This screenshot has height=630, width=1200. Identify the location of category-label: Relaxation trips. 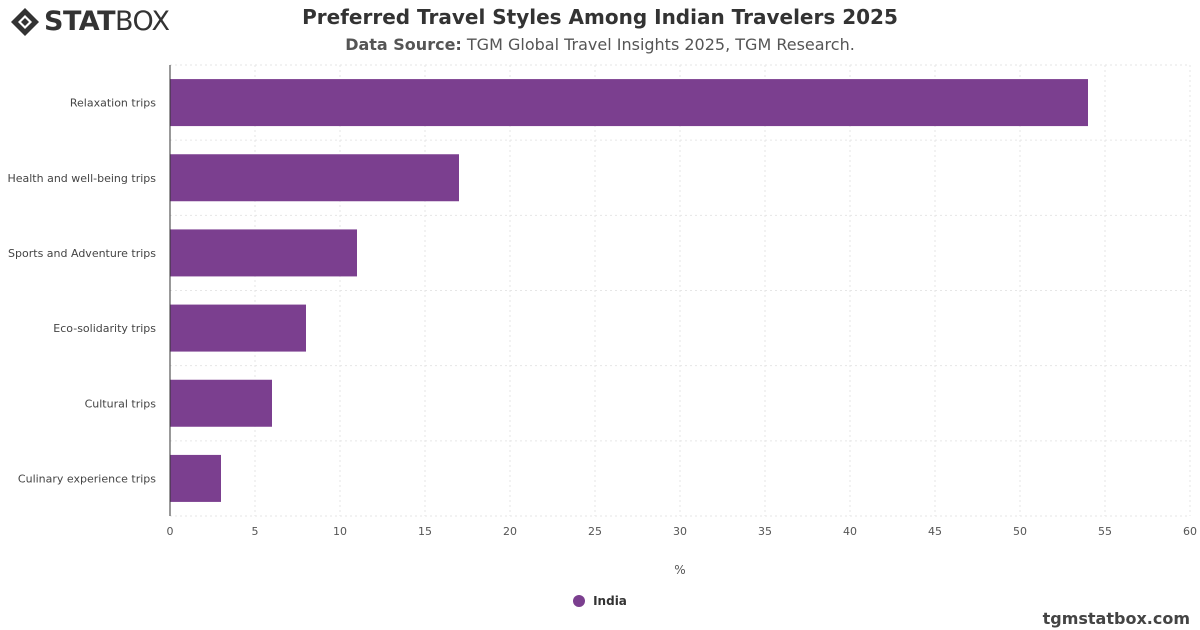
(113, 103).